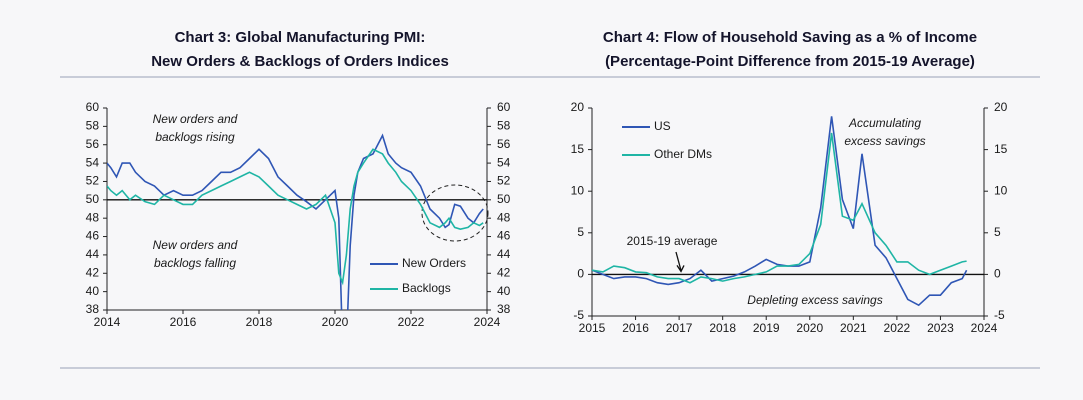 The image size is (1083, 400). What do you see at coordinates (578, 190) in the screenshot?
I see `y-tick-label: 10` at bounding box center [578, 190].